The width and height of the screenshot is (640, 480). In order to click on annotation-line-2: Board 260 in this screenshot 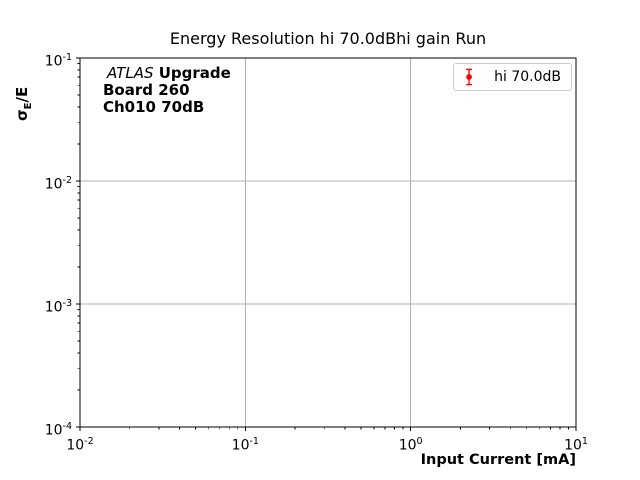, I will do `click(146, 90)`.